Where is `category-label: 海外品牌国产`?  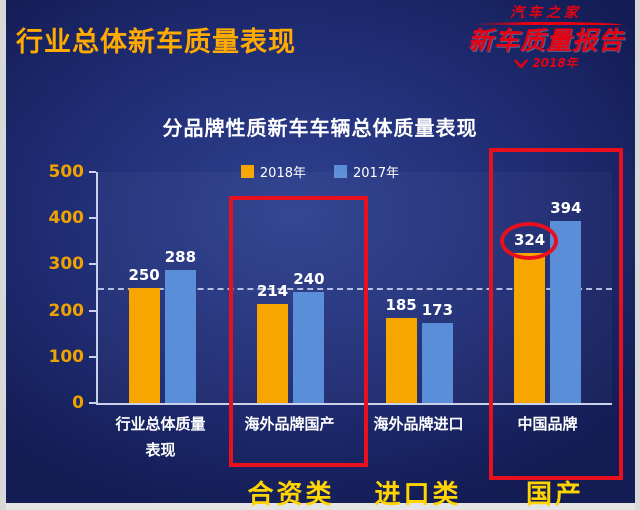 category-label: 海外品牌国产 is located at coordinates (289, 424).